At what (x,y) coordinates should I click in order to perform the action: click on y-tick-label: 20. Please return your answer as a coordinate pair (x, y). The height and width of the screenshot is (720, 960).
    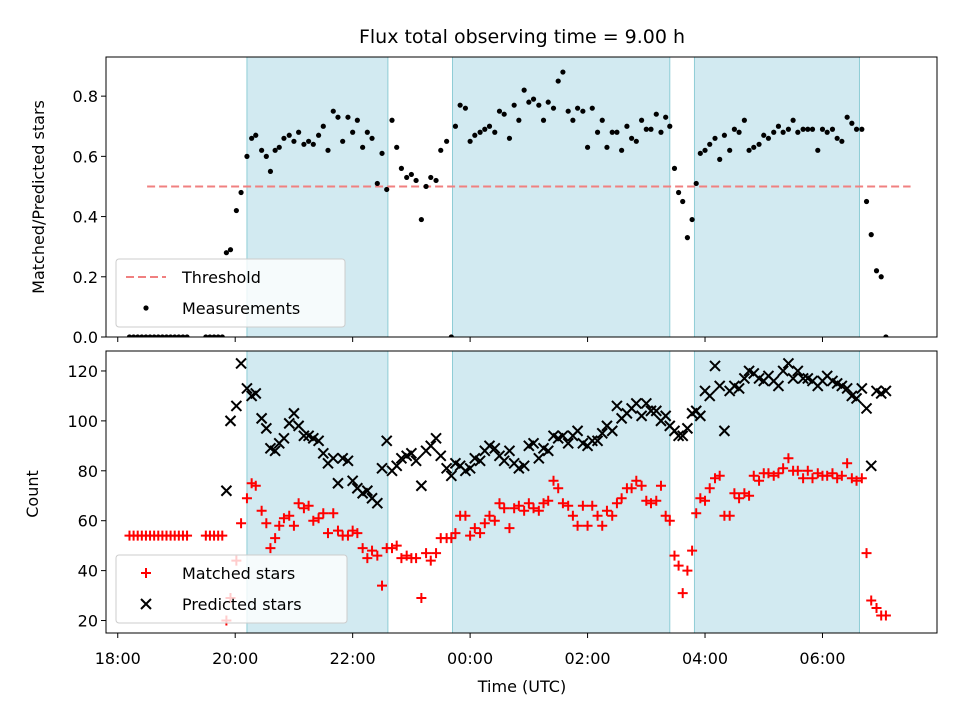
    Looking at the image, I should click on (88, 621).